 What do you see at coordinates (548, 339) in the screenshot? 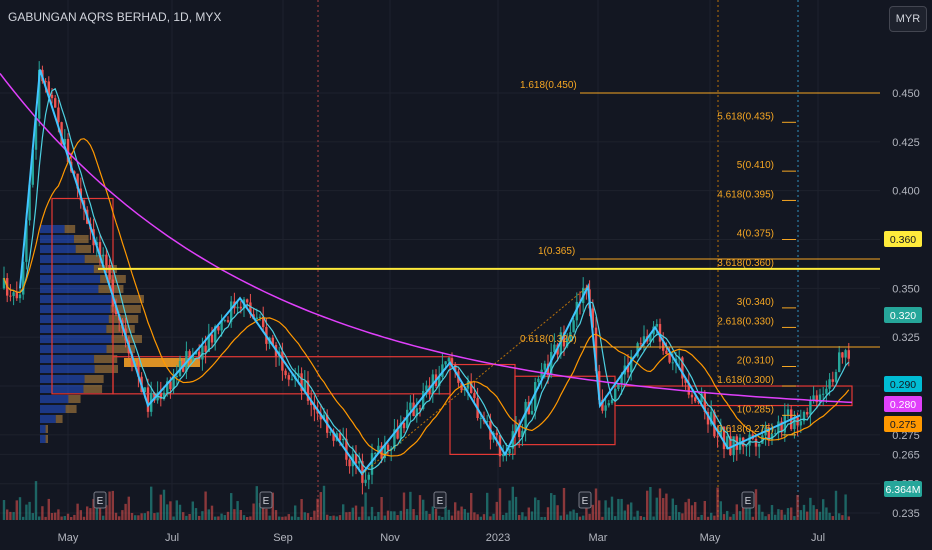
I see `fib-label: 0.618(0.320)` at bounding box center [548, 339].